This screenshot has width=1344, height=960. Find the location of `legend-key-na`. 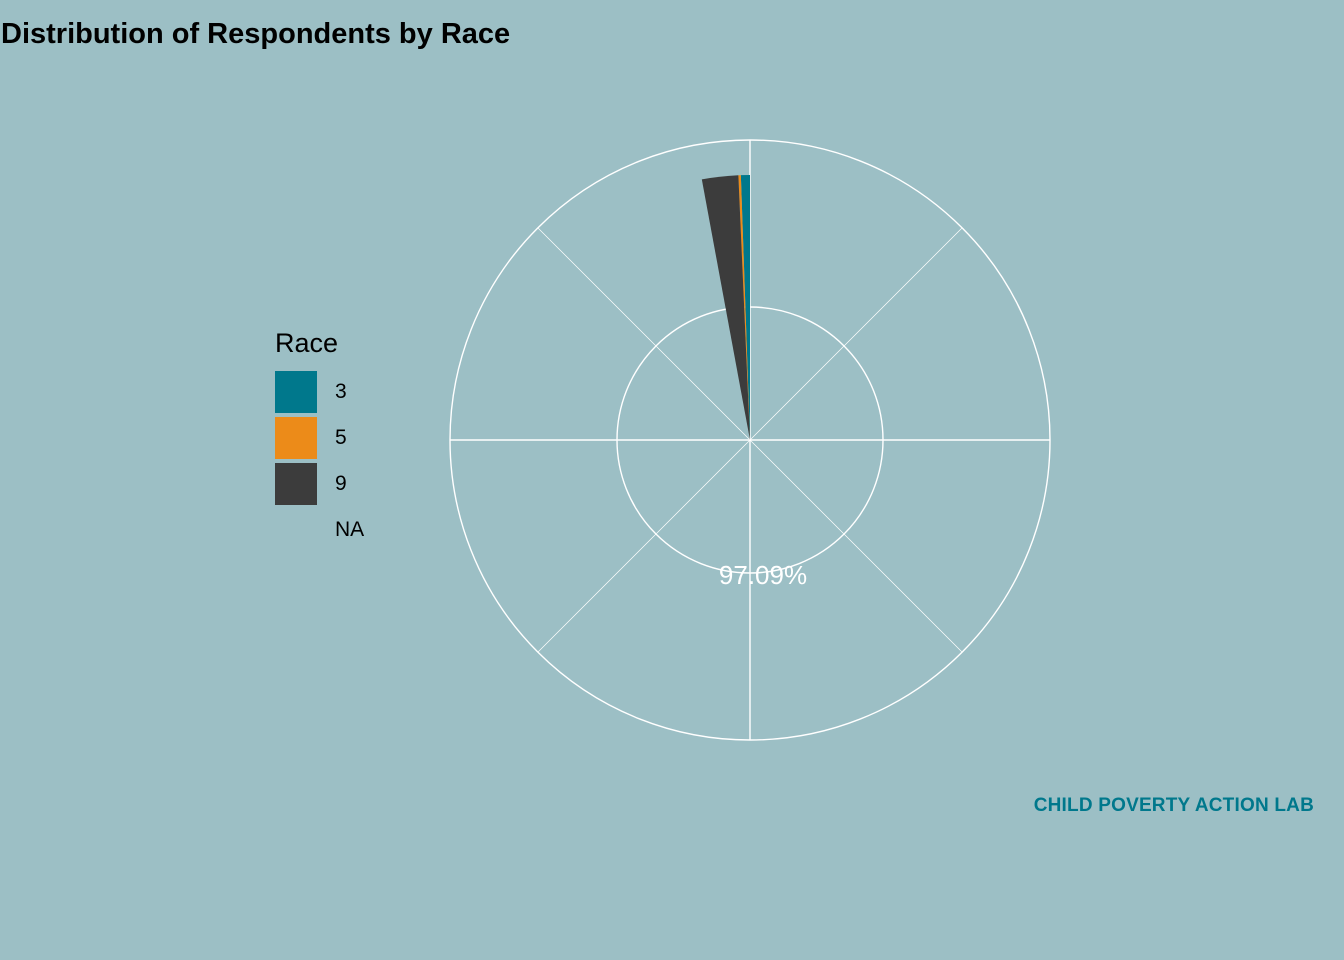

legend-key-na is located at coordinates (296, 530).